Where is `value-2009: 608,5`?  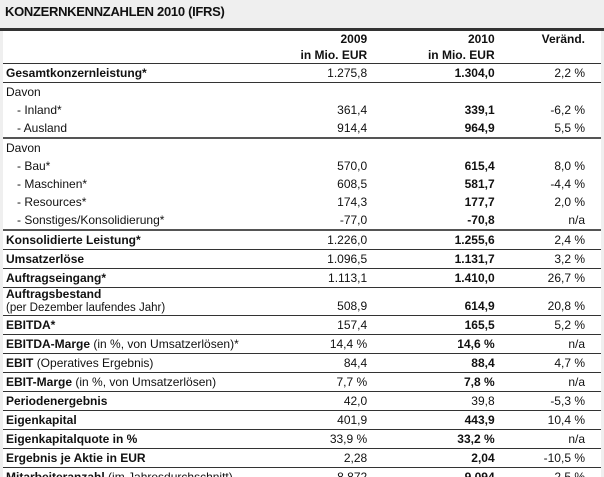 value-2009: 608,5 is located at coordinates (352, 183).